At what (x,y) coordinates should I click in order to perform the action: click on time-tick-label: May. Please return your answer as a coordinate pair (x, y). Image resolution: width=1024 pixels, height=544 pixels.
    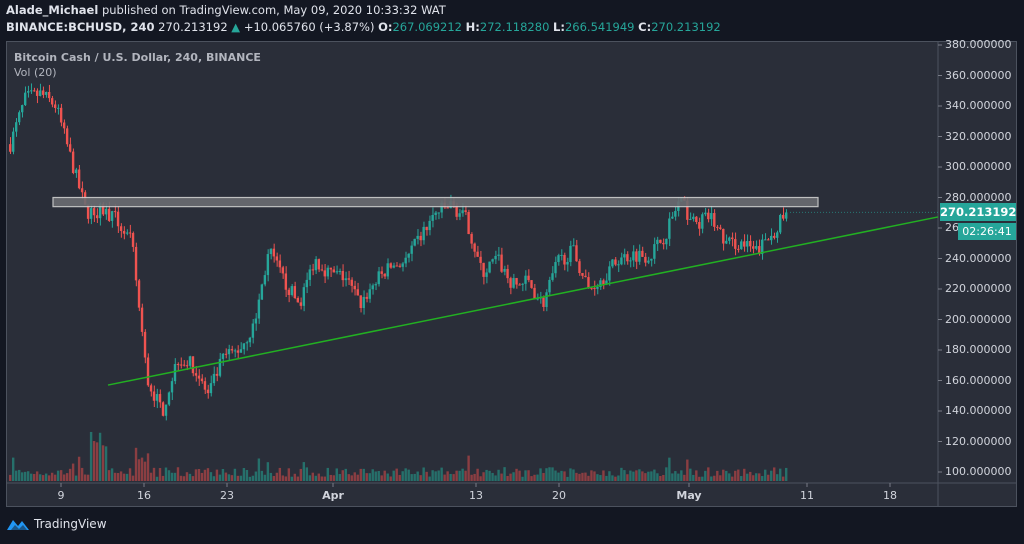
    Looking at the image, I should click on (689, 495).